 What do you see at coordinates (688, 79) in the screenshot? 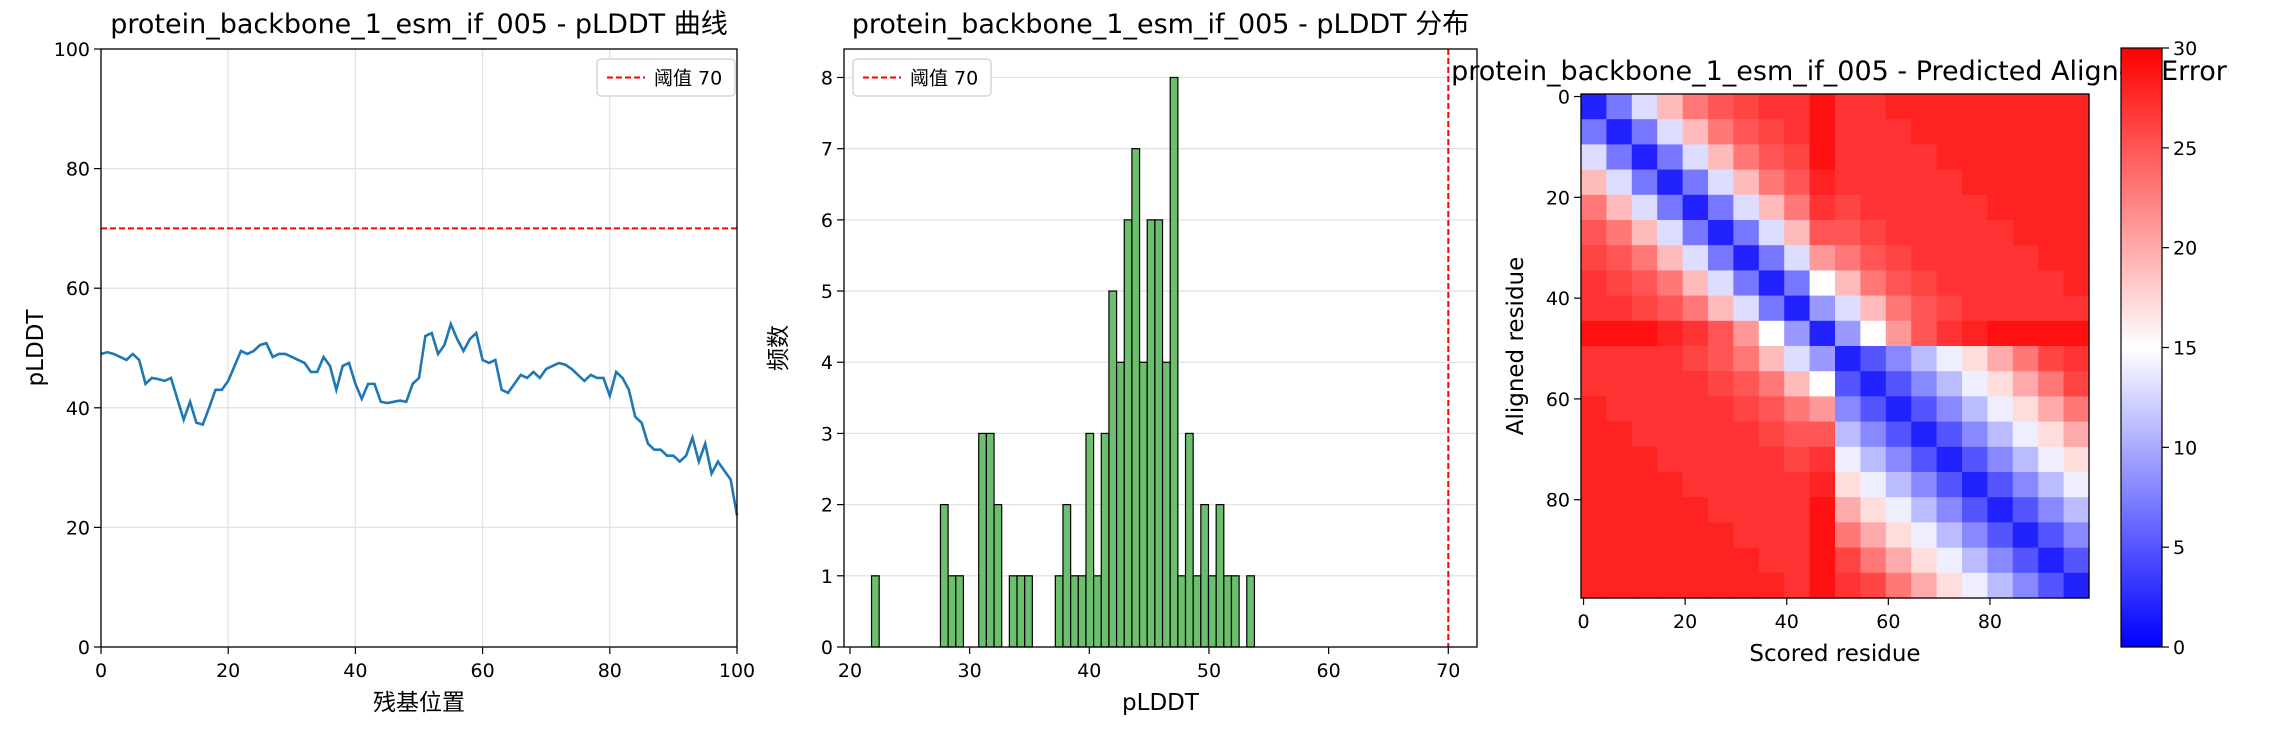
I see `legend-label: 阈值 70` at bounding box center [688, 79].